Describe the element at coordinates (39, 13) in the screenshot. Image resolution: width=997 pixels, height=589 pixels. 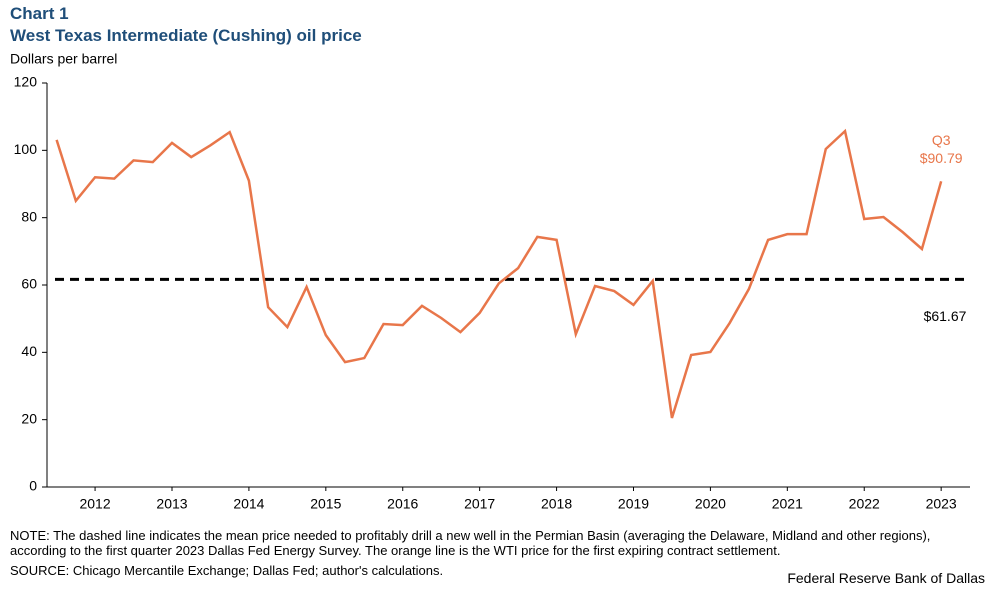
I see `chart-label: Chart 1` at that location.